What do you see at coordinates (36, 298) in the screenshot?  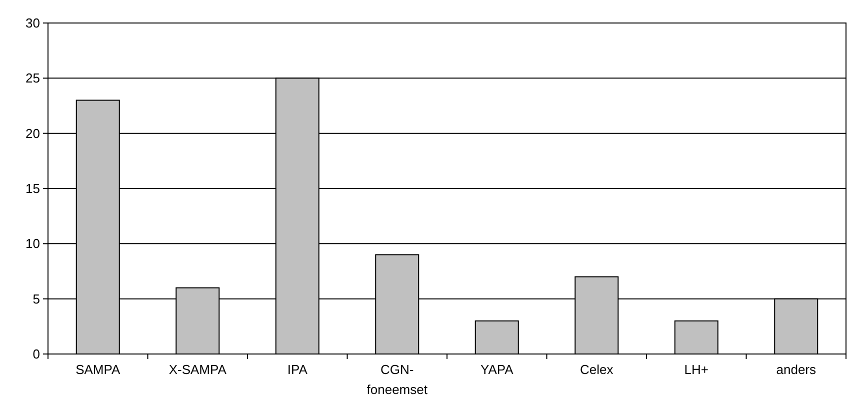 I see `y-tick-label: 5` at bounding box center [36, 298].